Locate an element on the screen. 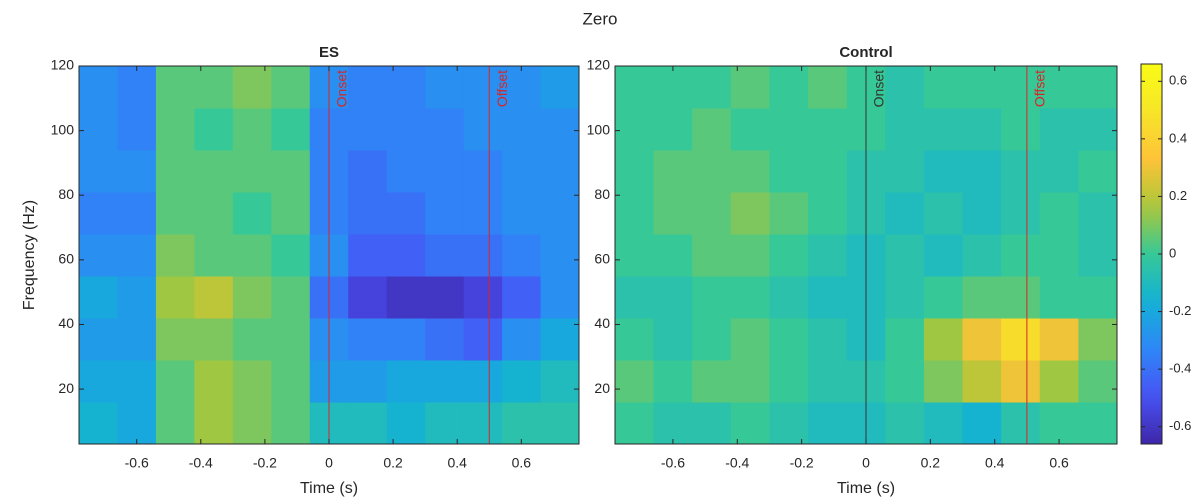 This screenshot has height=504, width=1200. colorbar-tick-label: -0.2 is located at coordinates (1180, 310).